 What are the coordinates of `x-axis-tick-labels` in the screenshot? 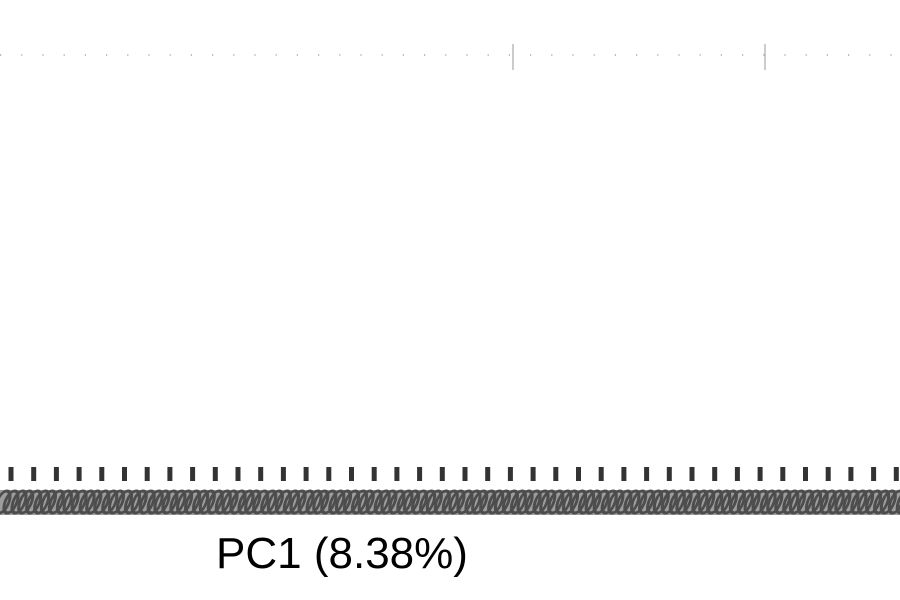 It's located at (450, 502).